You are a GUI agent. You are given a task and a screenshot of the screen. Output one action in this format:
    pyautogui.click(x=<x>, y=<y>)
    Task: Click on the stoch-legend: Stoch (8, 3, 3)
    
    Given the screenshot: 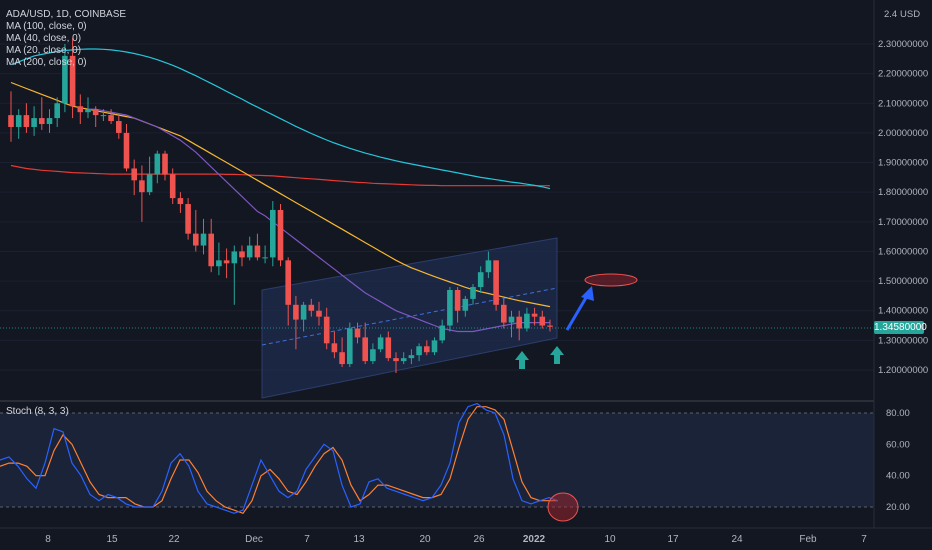 What is the action you would take?
    pyautogui.click(x=37, y=411)
    